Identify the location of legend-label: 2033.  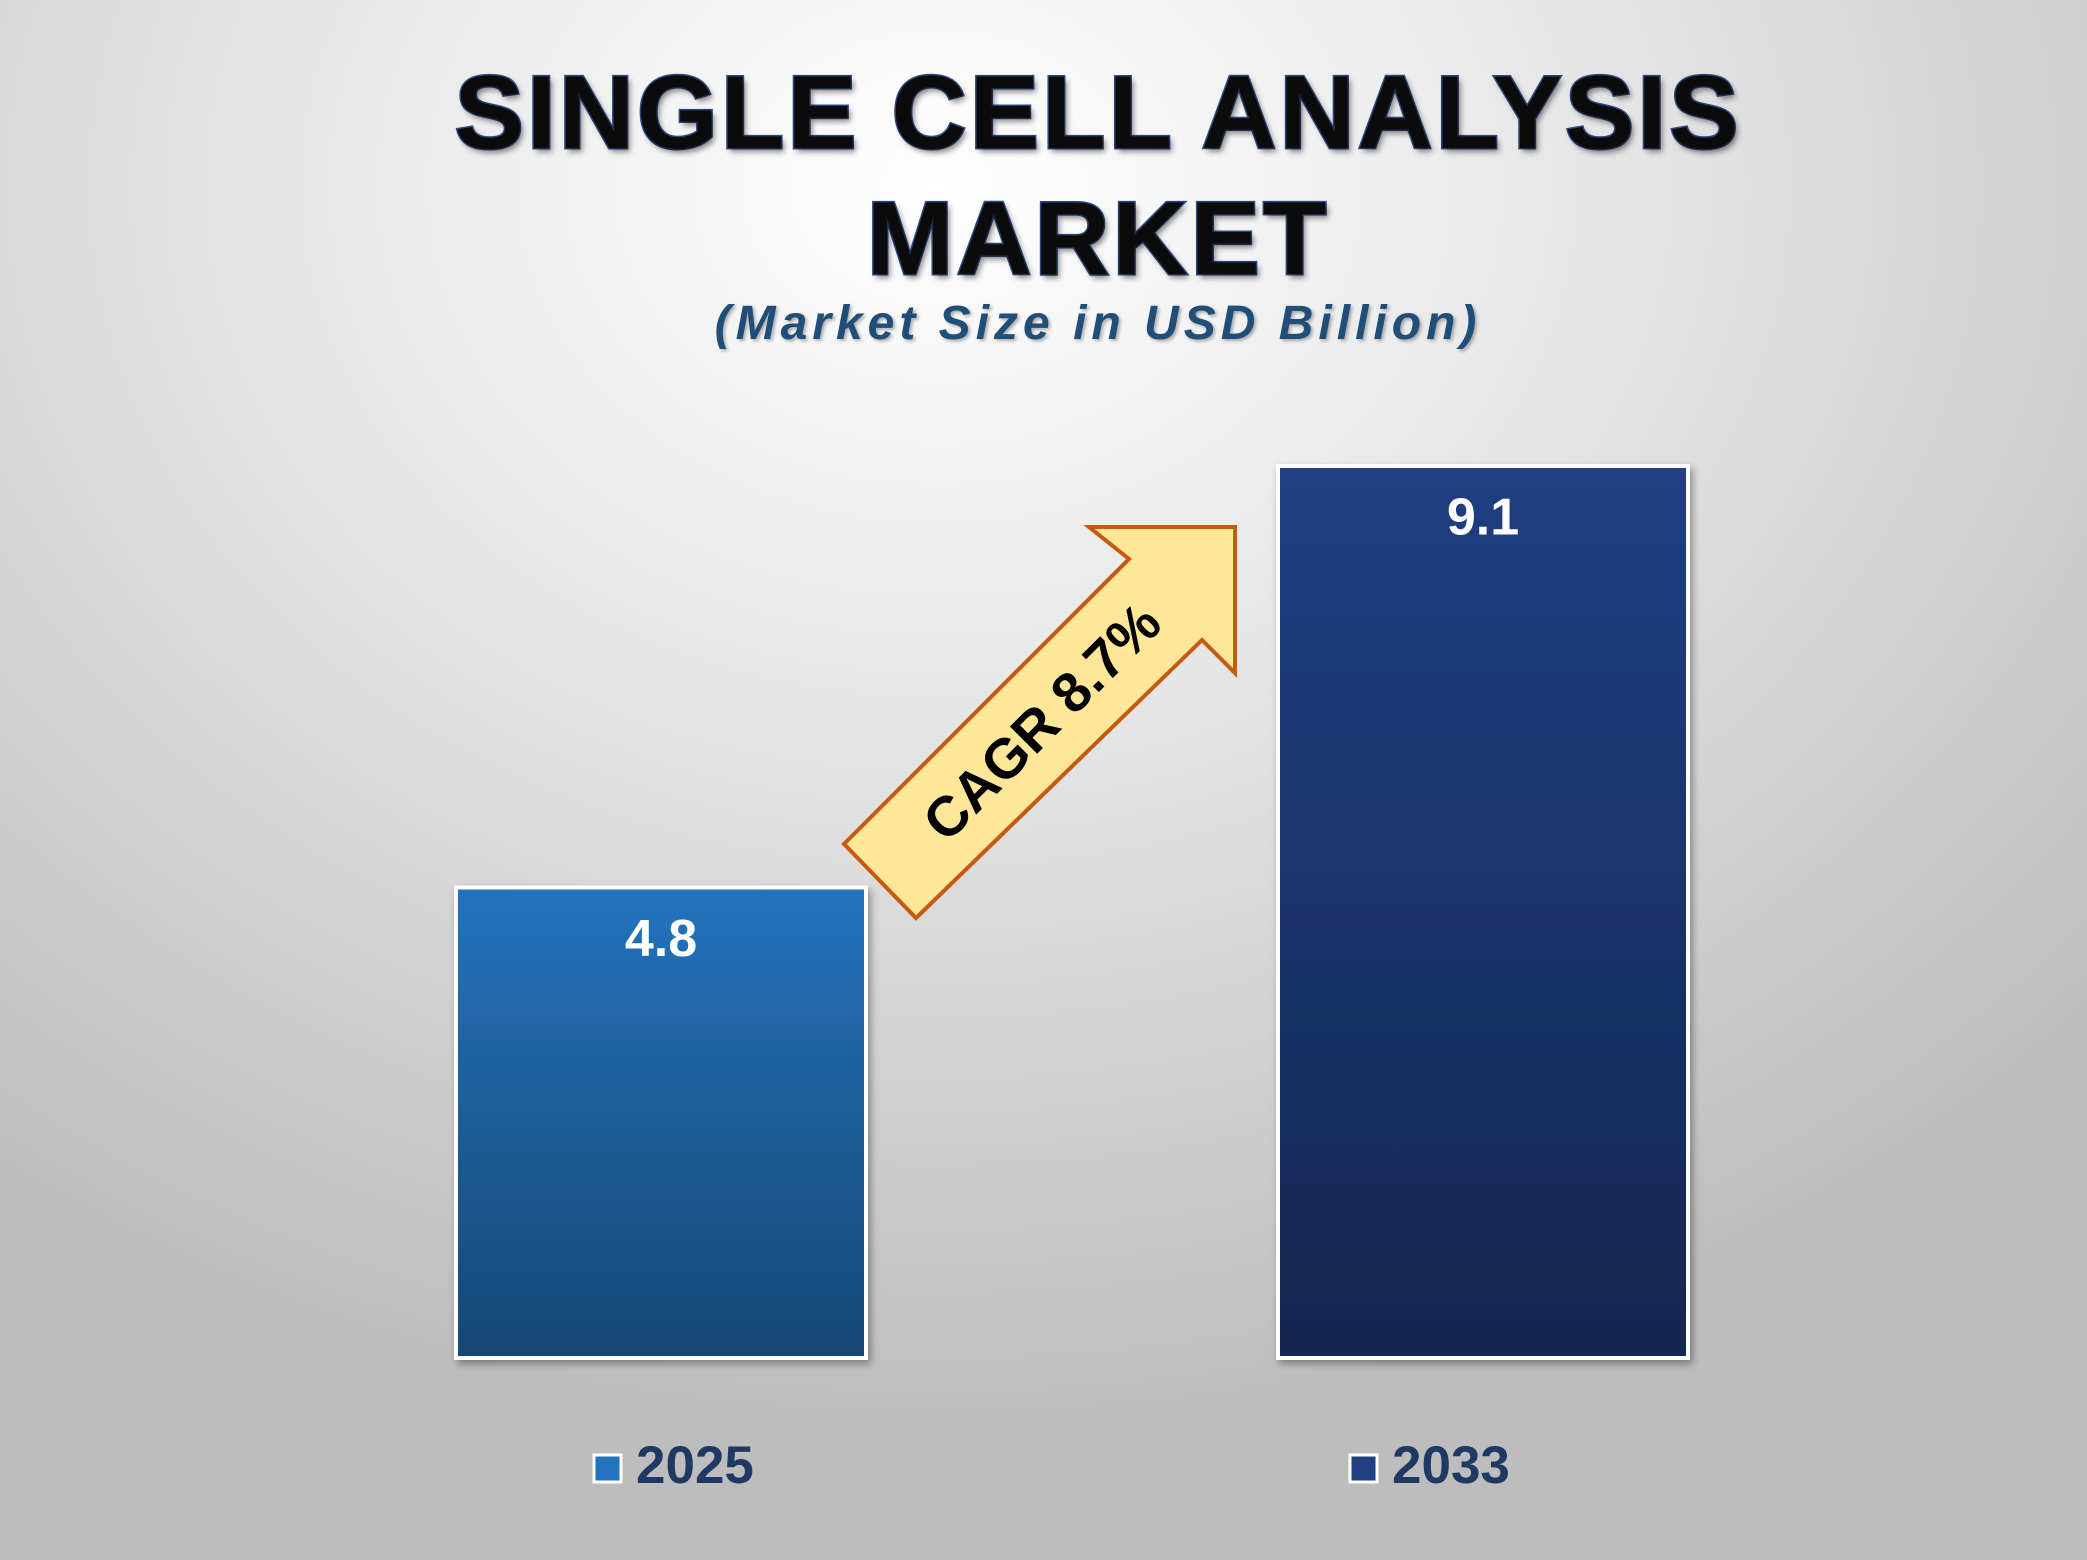
(1451, 1465).